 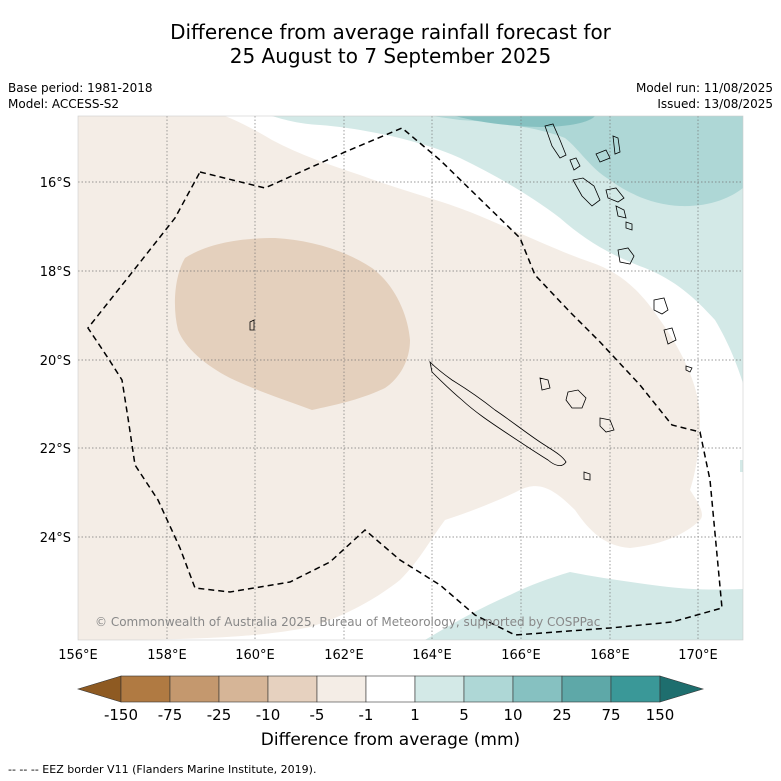 I want to click on latitude-labels: 16°S 18°S 20°S 22°S 24°S, so click(x=55, y=361).